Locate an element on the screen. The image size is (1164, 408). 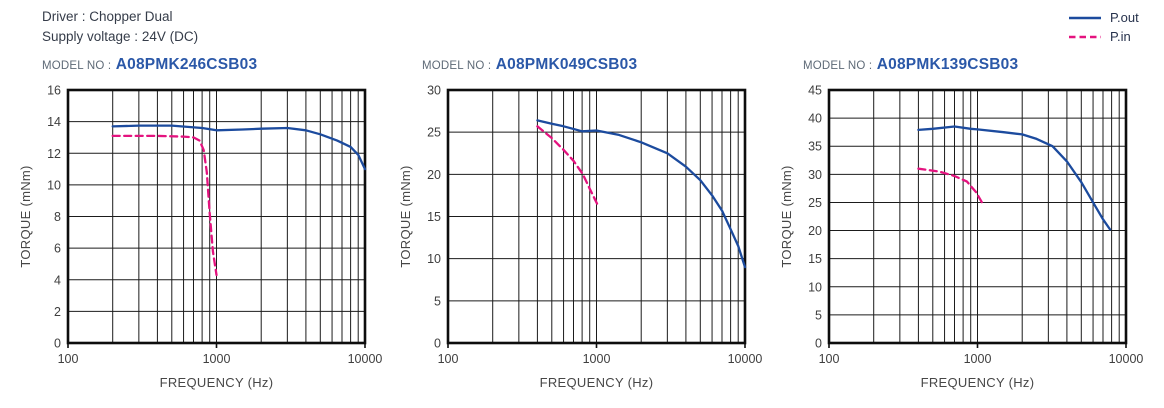
model-title: MODEL NO : A08PMK246CSB03 is located at coordinates (212, 65).